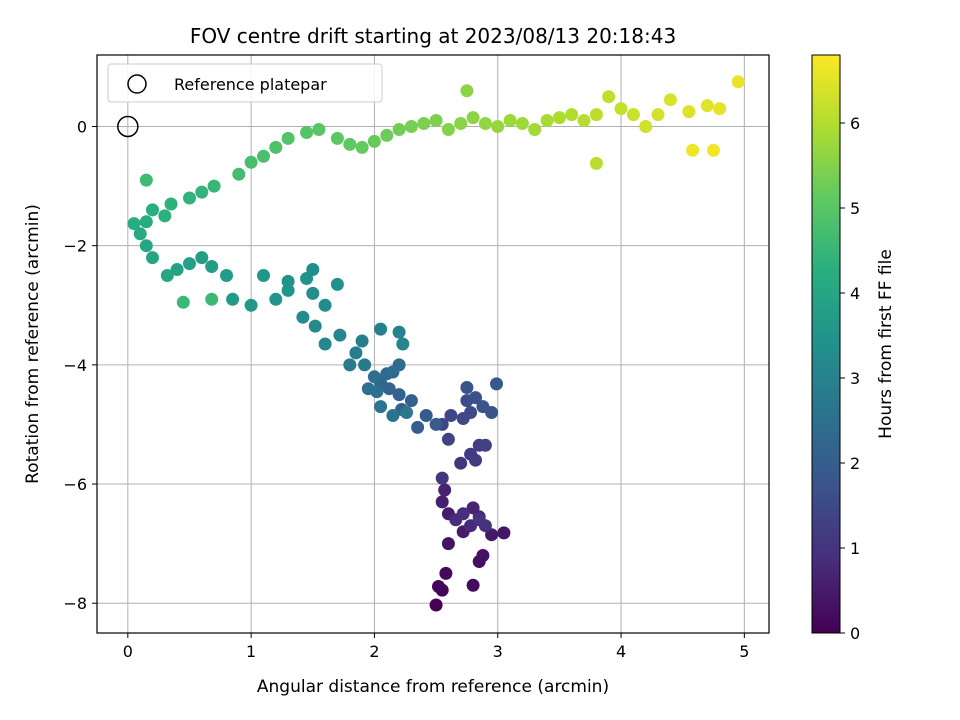 Image resolution: width=960 pixels, height=720 pixels. Describe the element at coordinates (855, 548) in the screenshot. I see `colorbar-tick-label: 1` at that location.